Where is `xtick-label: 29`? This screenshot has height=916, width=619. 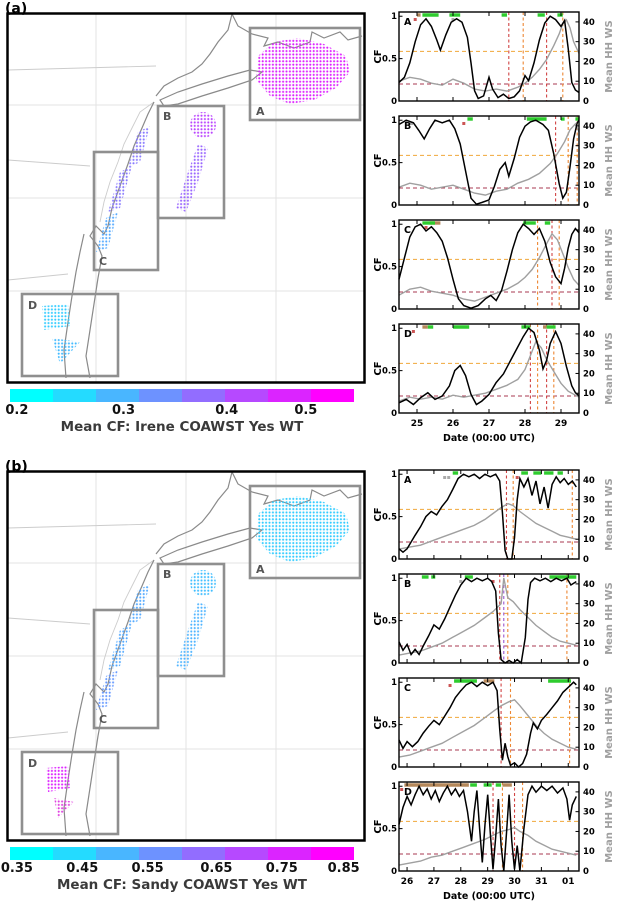
xtick-label: 29 is located at coordinates (561, 424).